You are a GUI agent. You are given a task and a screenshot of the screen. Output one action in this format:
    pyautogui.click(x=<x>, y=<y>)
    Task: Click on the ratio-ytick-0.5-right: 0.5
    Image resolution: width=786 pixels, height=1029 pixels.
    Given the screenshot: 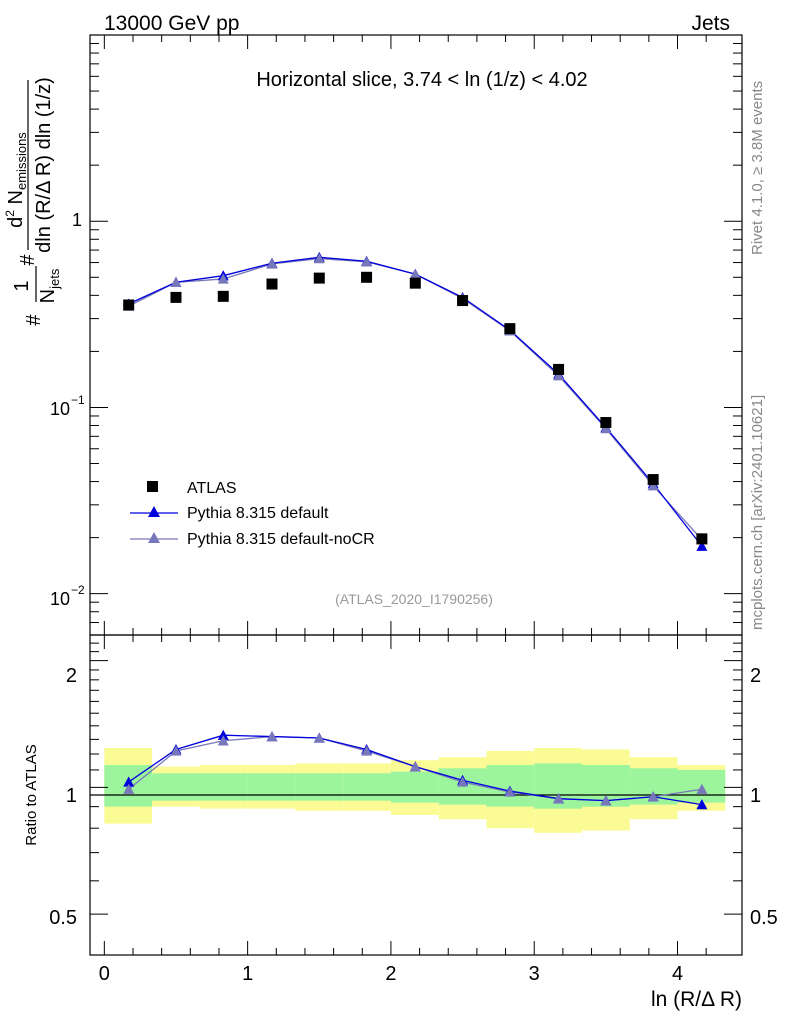 What is the action you would take?
    pyautogui.click(x=764, y=918)
    